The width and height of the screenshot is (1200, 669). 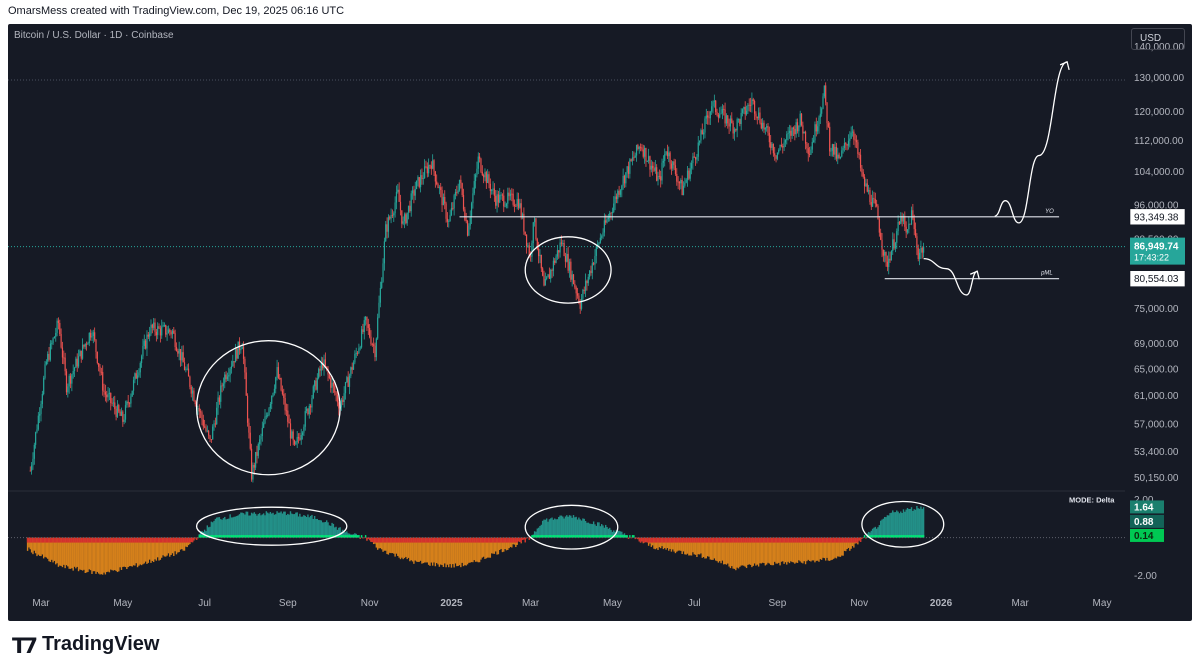 I want to click on currency-button: USD, so click(x=1158, y=39).